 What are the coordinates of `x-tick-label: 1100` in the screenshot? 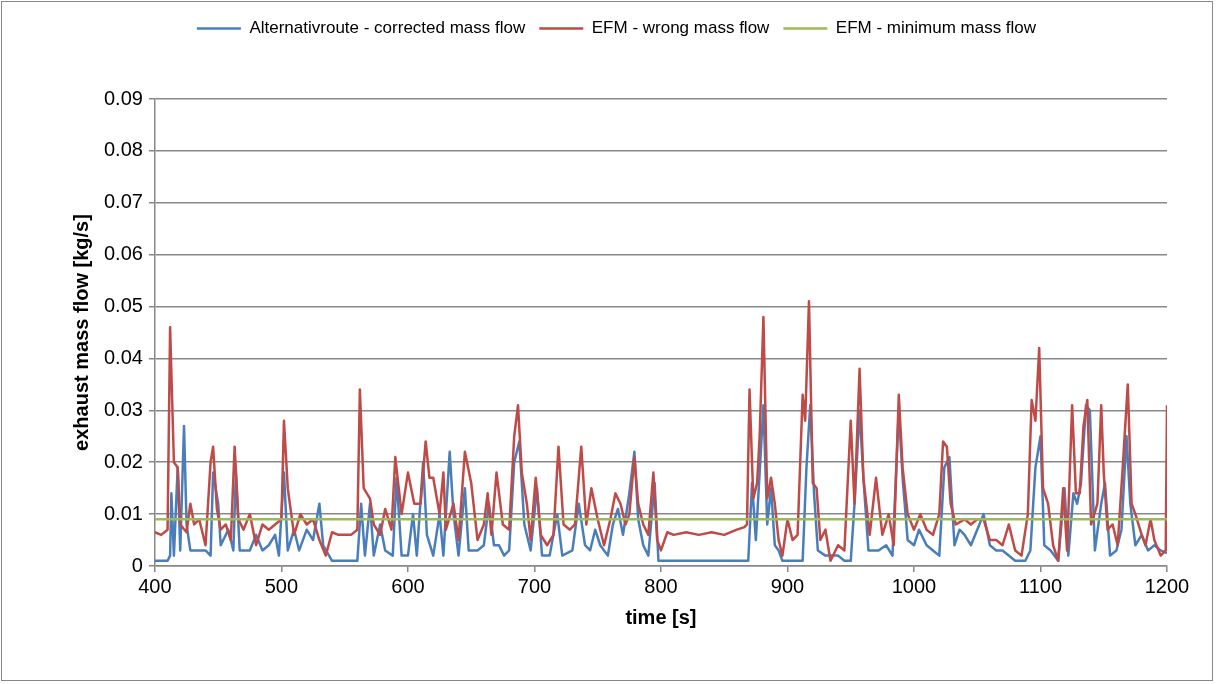 It's located at (1040, 585).